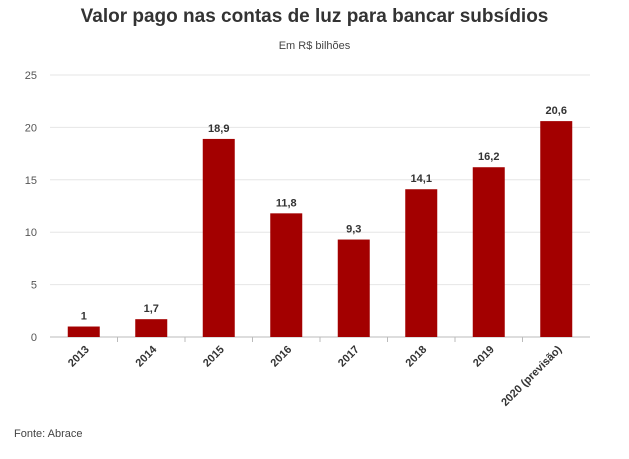 Image resolution: width=629 pixels, height=459 pixels. I want to click on x-tick-label: 2019, so click(484, 357).